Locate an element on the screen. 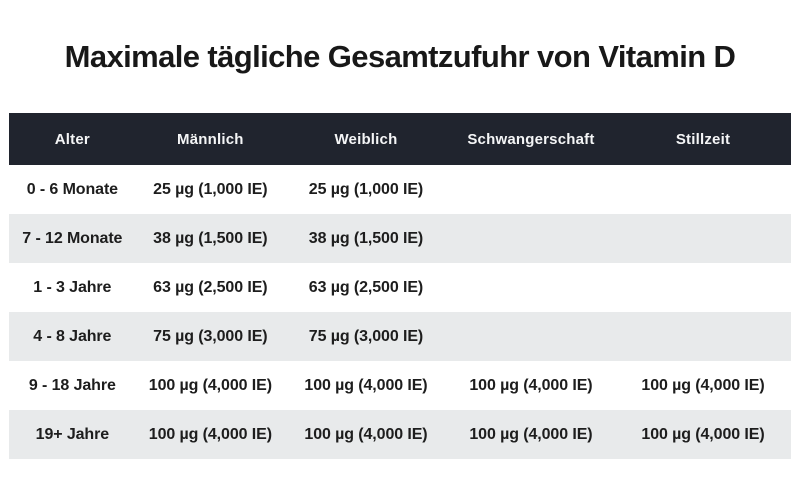 The width and height of the screenshot is (800, 500). column-header-schwangerschaft: Schwangerschaft is located at coordinates (531, 139).